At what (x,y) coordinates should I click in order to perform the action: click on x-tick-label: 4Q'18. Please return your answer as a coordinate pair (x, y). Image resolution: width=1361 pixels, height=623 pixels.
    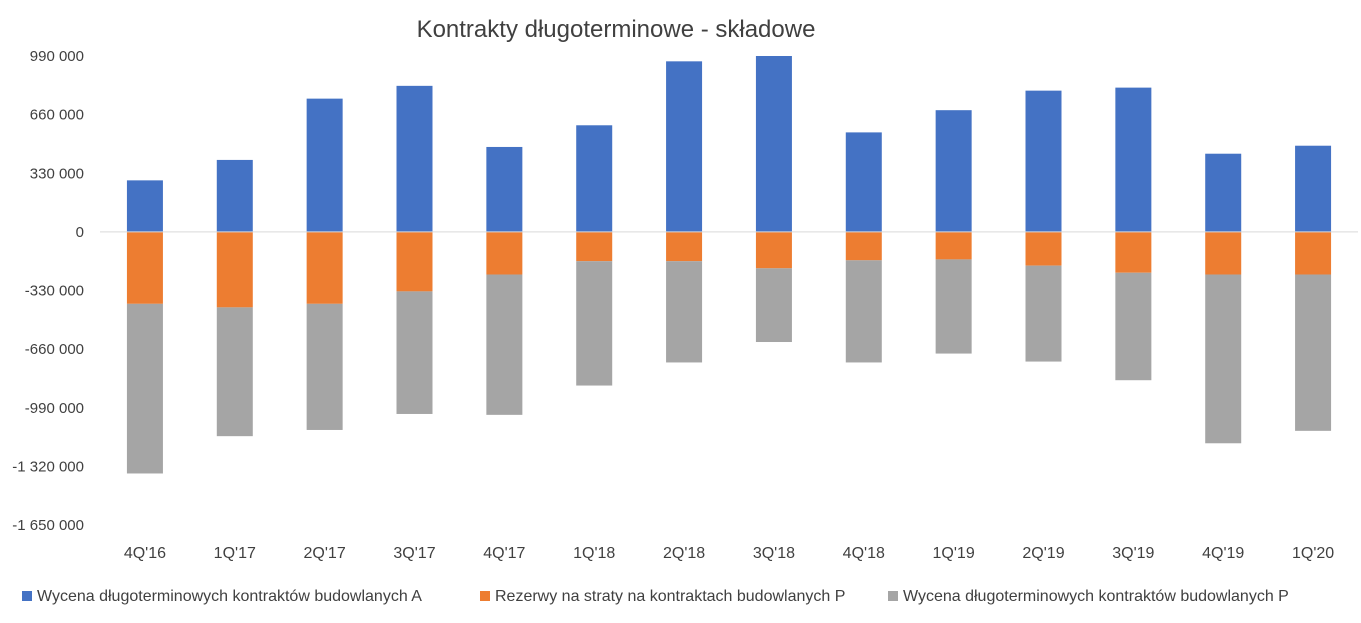
    Looking at the image, I should click on (864, 553).